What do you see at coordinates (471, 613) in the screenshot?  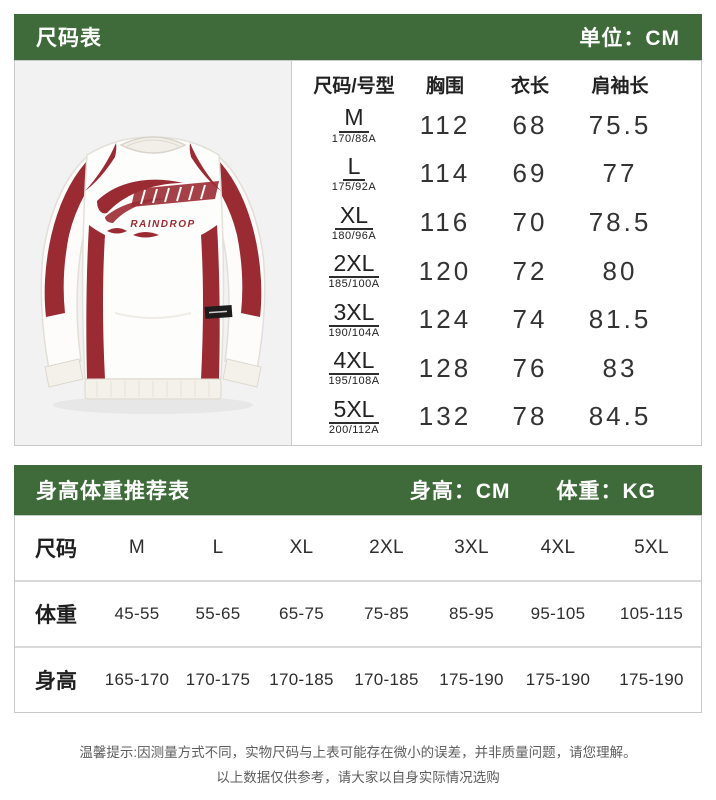 I see `weight-cell: 85-95` at bounding box center [471, 613].